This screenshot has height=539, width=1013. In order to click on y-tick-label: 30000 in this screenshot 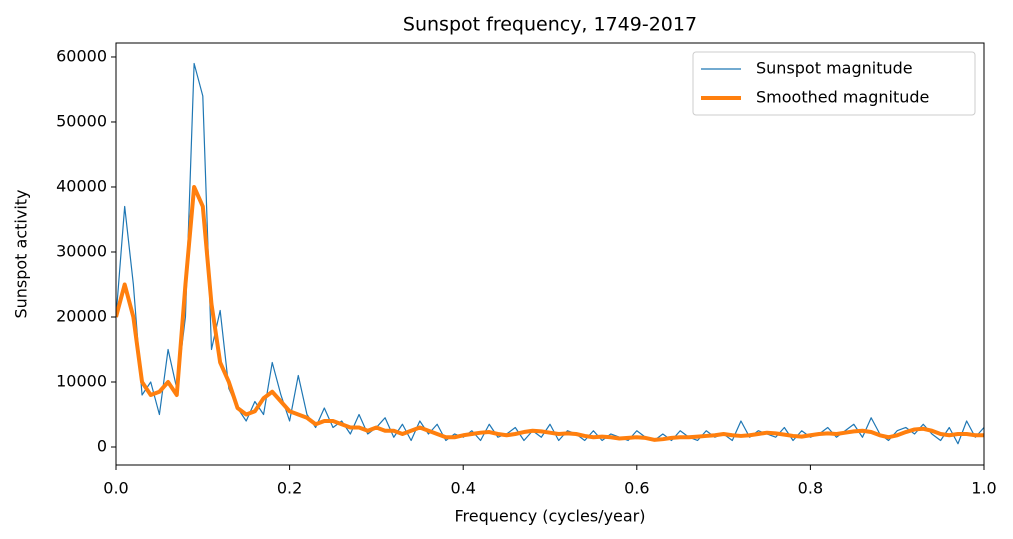, I will do `click(81, 250)`.